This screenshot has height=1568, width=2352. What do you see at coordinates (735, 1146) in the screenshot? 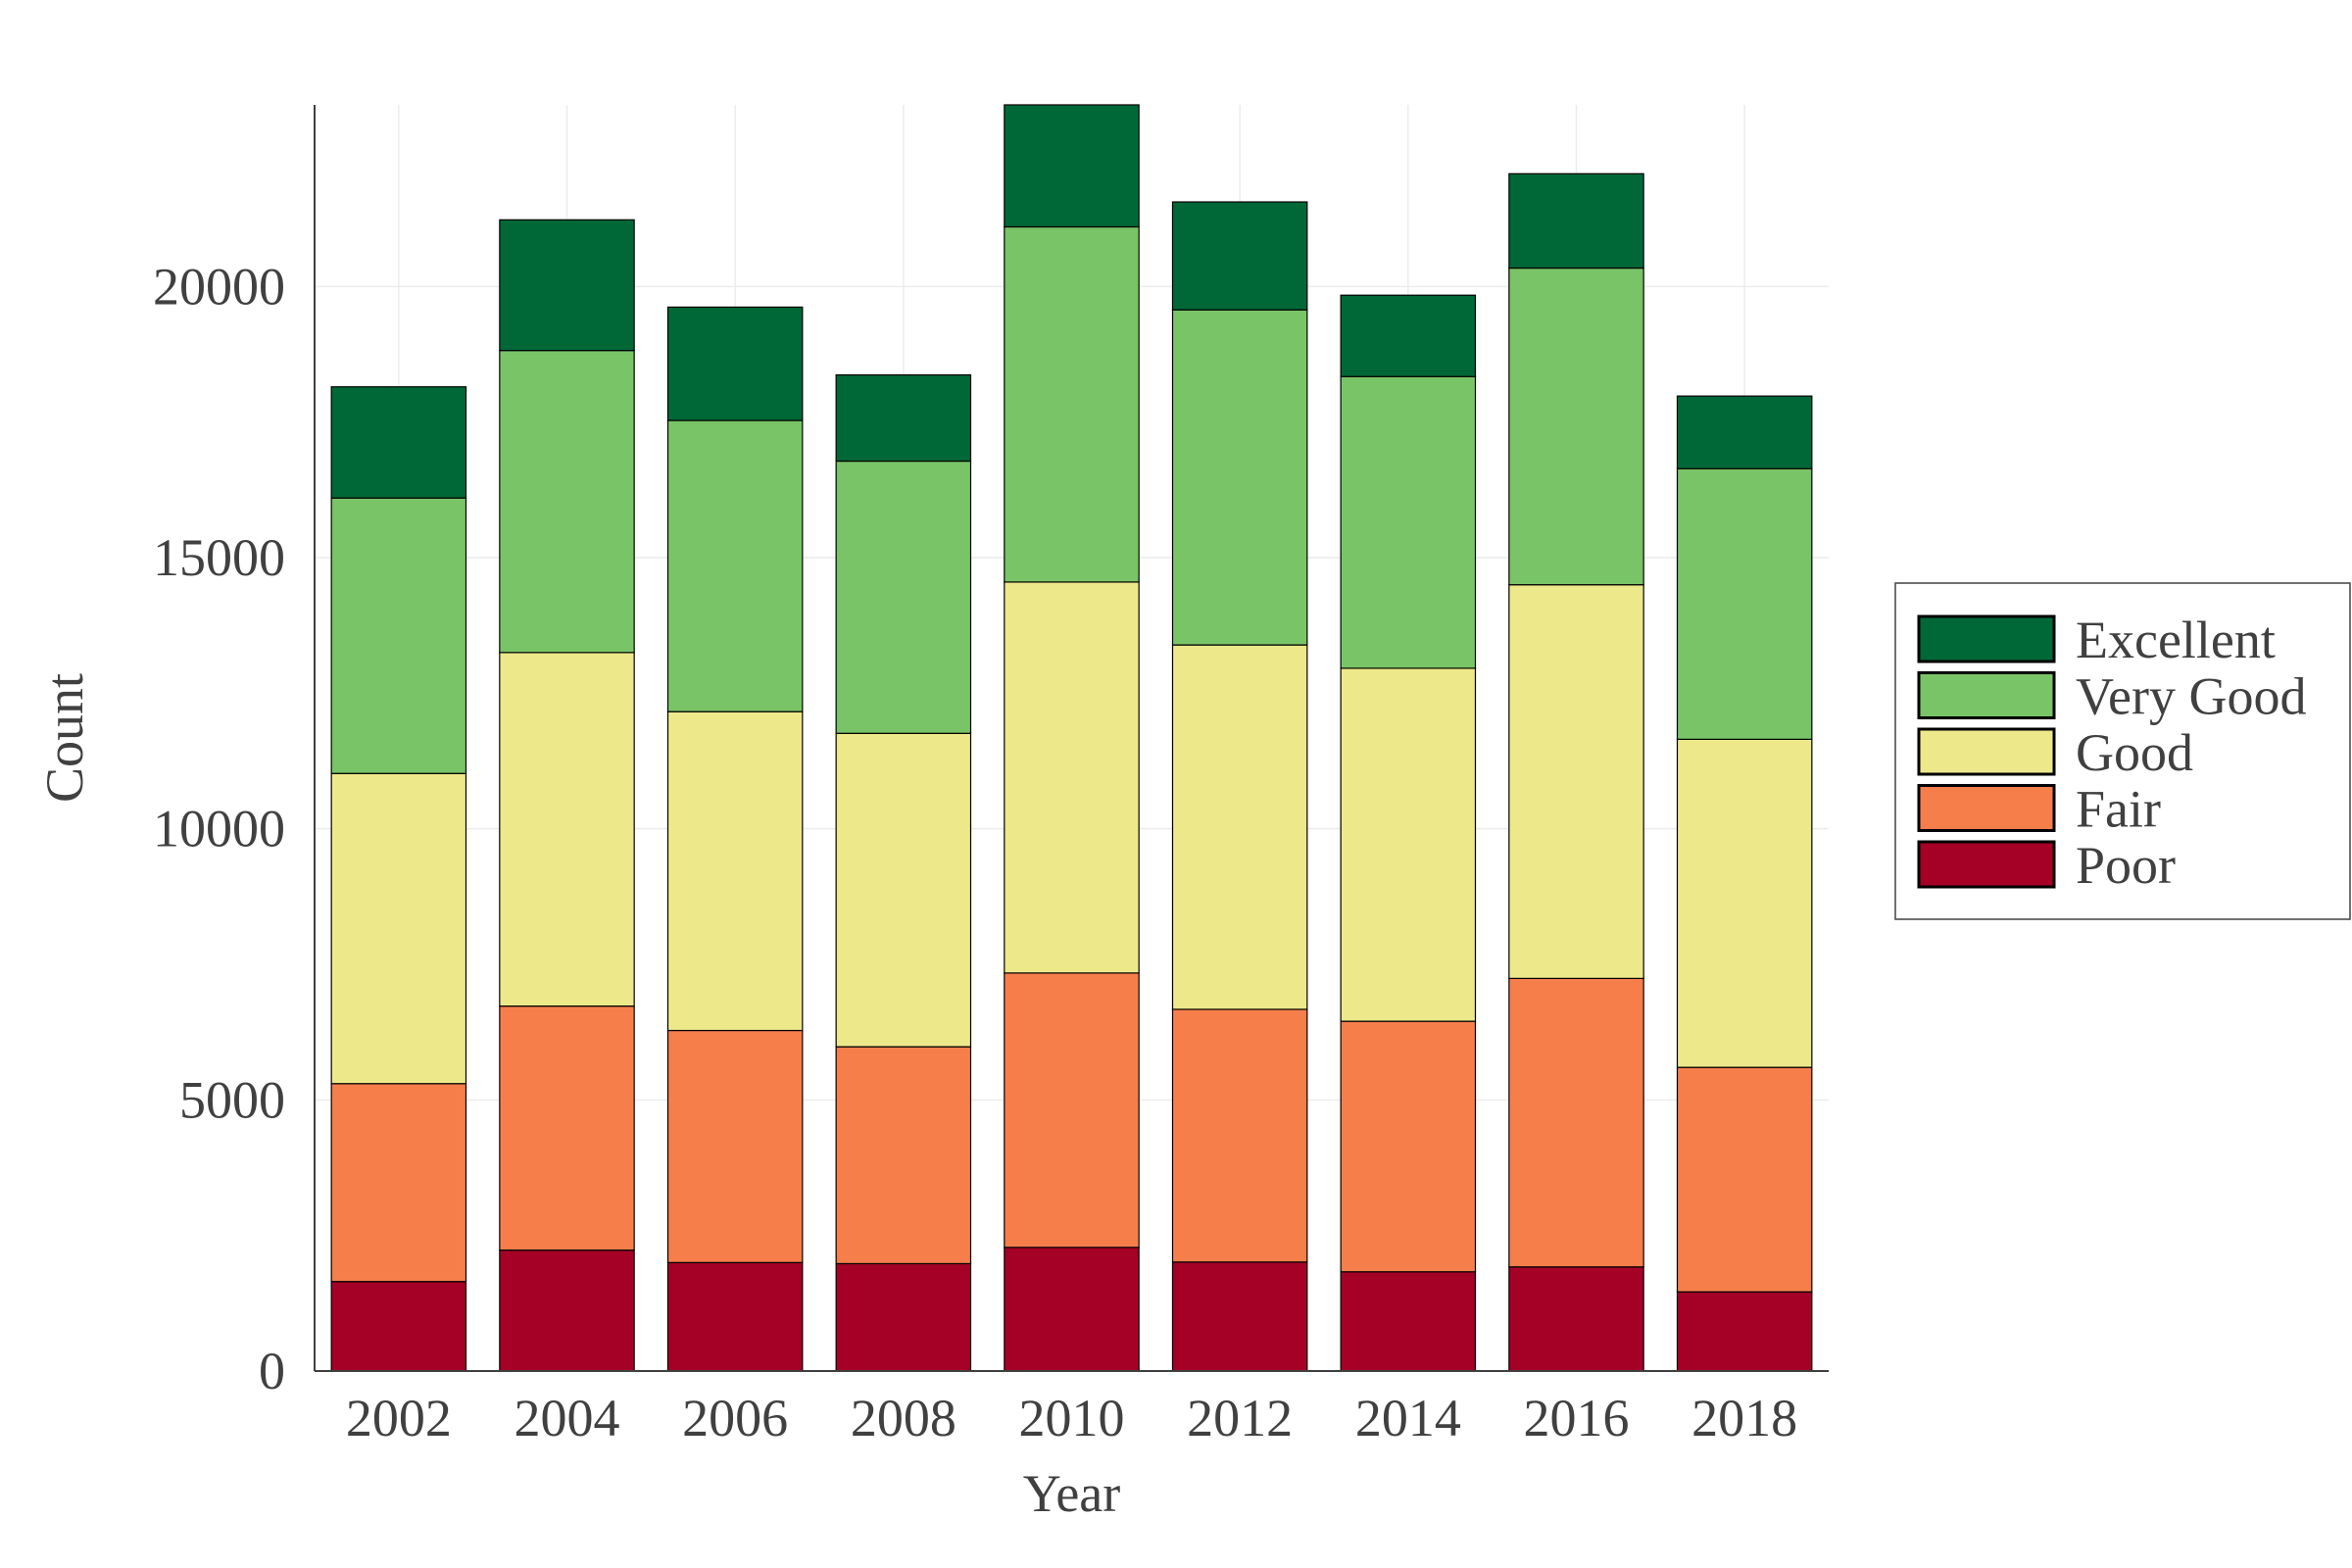
I see `bar-fair-2006` at bounding box center [735, 1146].